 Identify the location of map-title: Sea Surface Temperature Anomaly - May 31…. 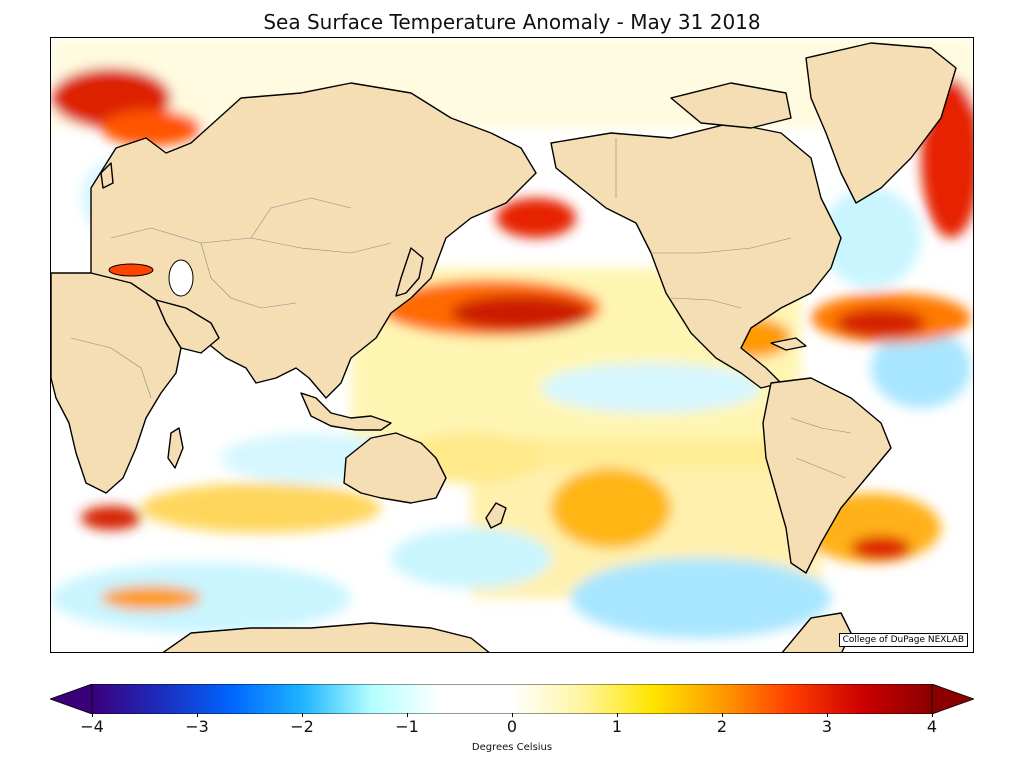
(512, 22).